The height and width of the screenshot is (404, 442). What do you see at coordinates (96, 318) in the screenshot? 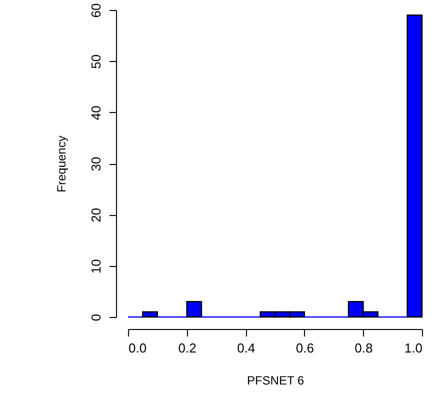
I see `y-tick-label: 0` at bounding box center [96, 318].